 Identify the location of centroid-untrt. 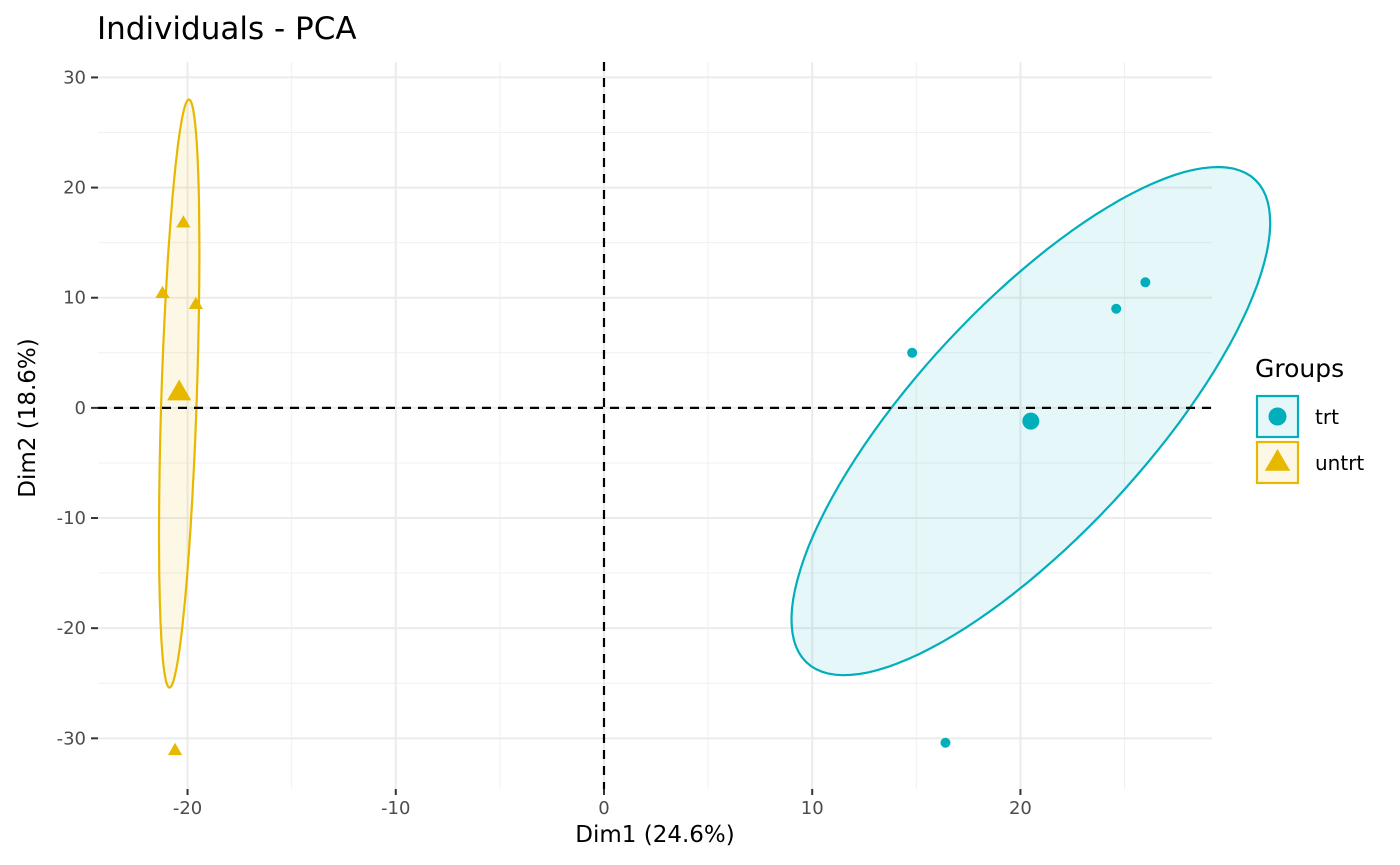
(179, 390).